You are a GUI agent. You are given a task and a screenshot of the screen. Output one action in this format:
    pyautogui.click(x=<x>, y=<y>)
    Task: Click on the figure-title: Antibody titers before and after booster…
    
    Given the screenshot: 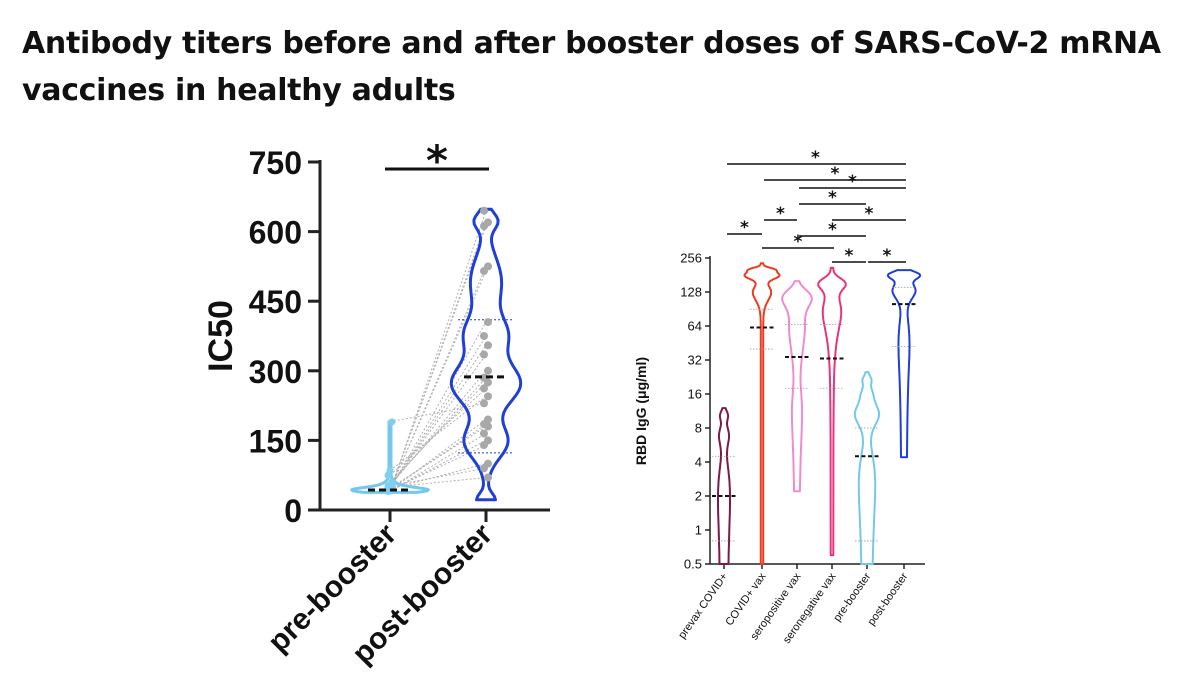 What is the action you would take?
    pyautogui.click(x=591, y=67)
    